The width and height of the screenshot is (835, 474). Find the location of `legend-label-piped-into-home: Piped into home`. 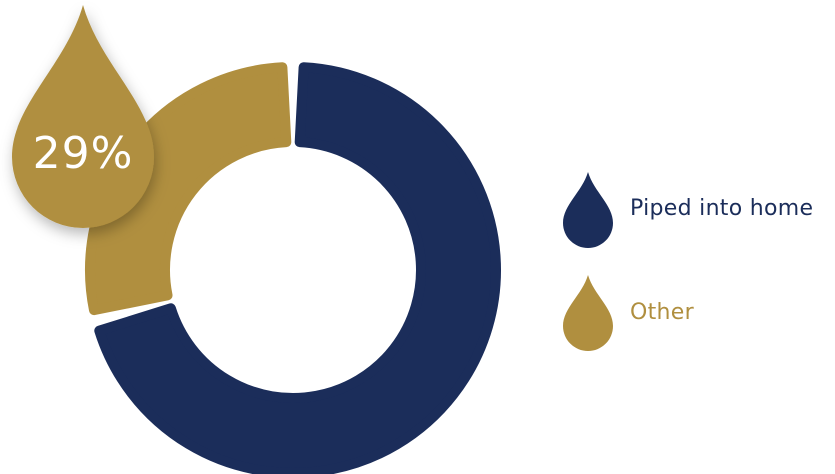

legend-label-piped-into-home: Piped into home is located at coordinates (722, 208).